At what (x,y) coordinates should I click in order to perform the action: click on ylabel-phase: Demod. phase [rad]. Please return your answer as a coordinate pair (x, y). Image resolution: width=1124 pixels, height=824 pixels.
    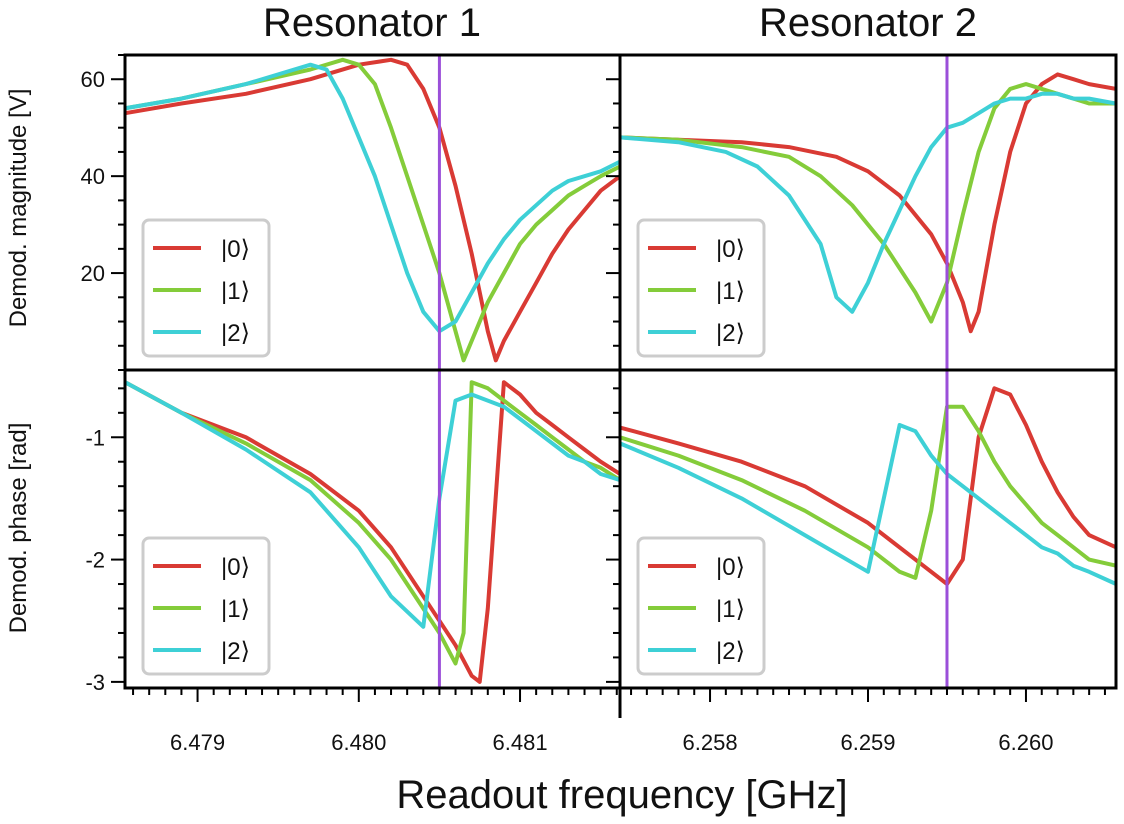
    Looking at the image, I should click on (18, 528).